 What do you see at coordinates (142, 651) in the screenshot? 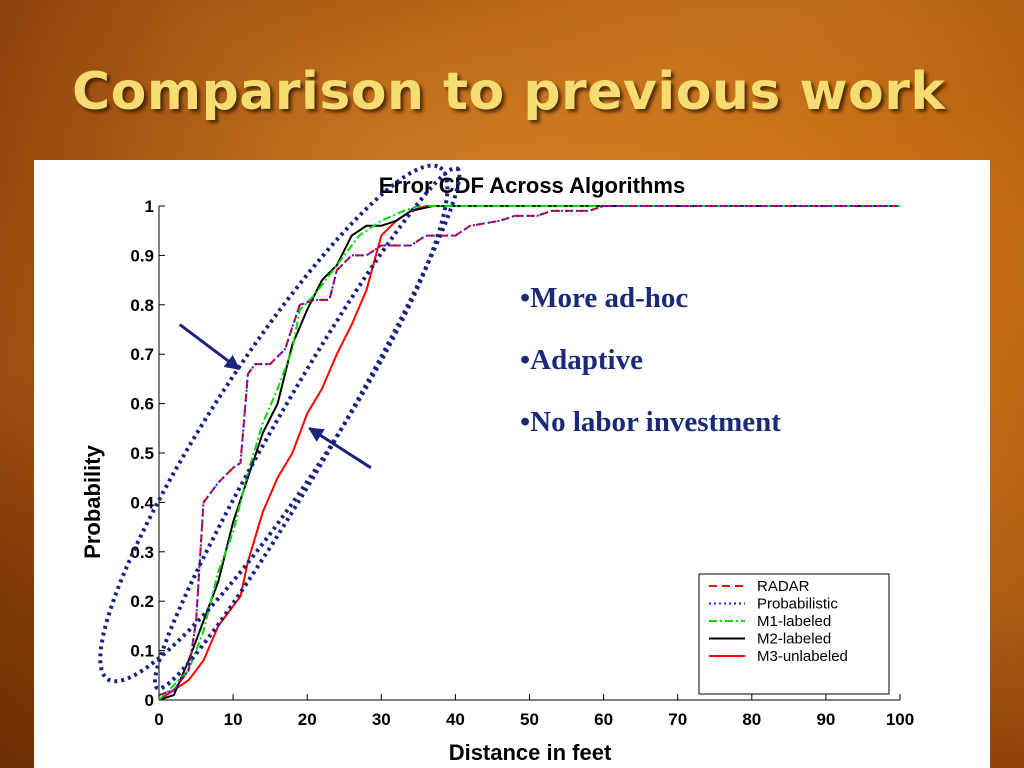
I see `y-tick-label: 0.1` at bounding box center [142, 651].